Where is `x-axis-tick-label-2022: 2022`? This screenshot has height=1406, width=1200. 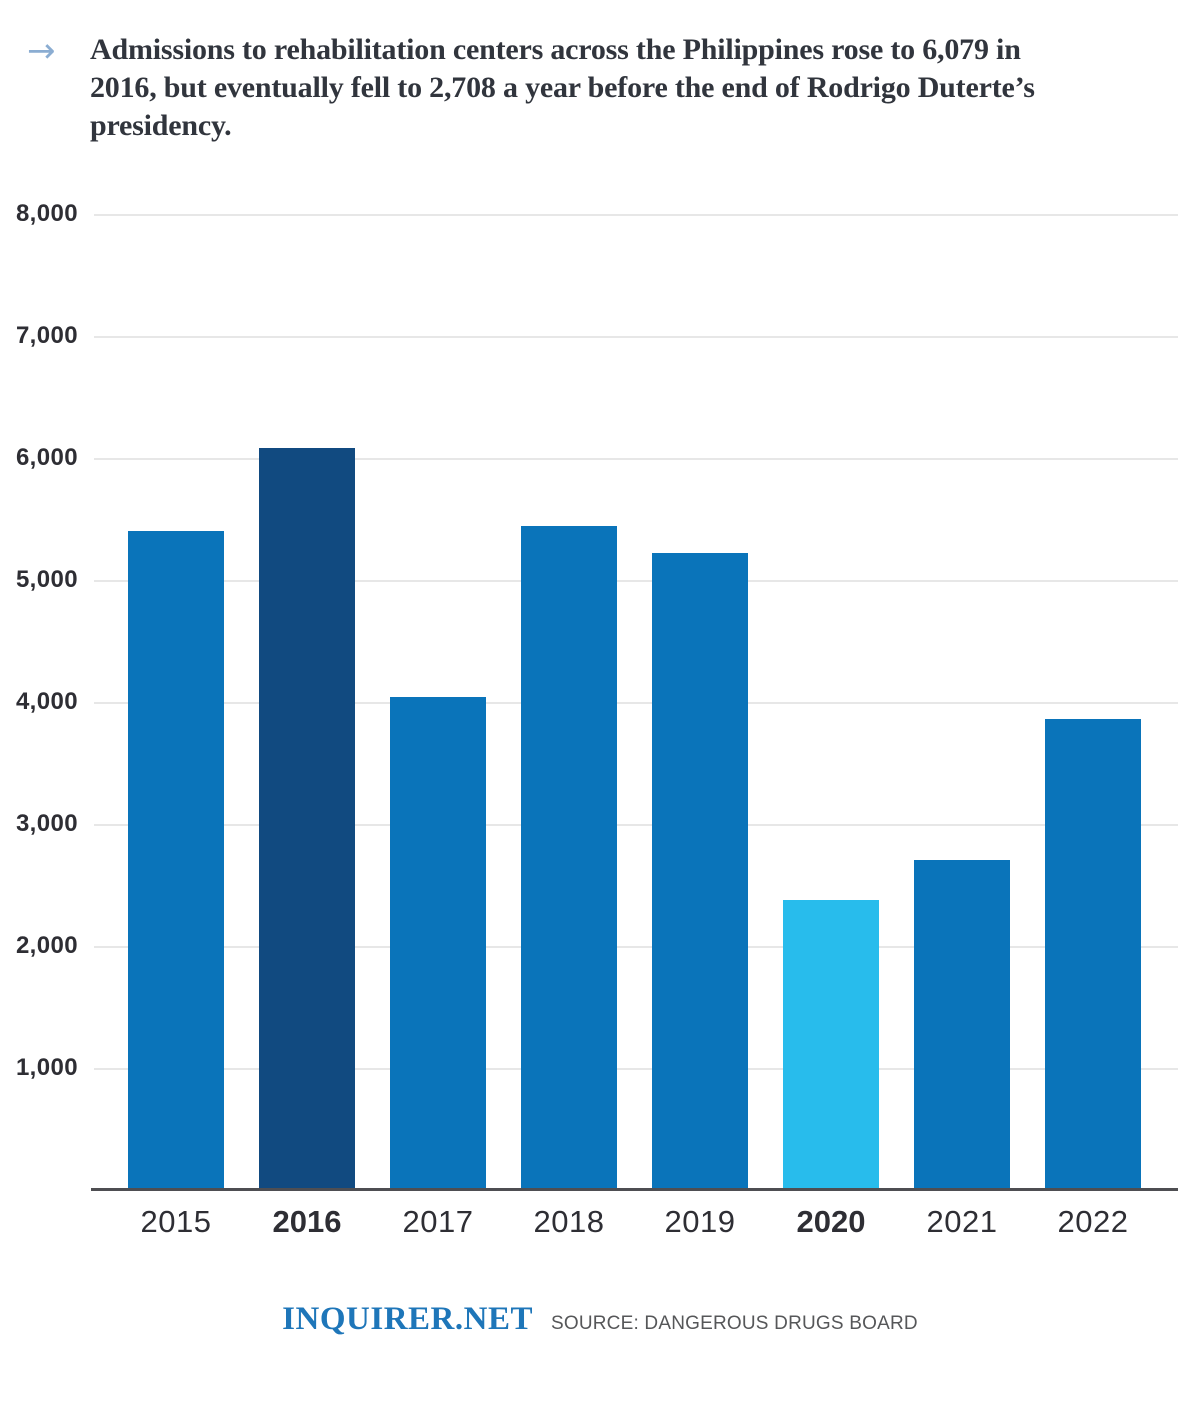 x-axis-tick-label-2022: 2022 is located at coordinates (1093, 1221).